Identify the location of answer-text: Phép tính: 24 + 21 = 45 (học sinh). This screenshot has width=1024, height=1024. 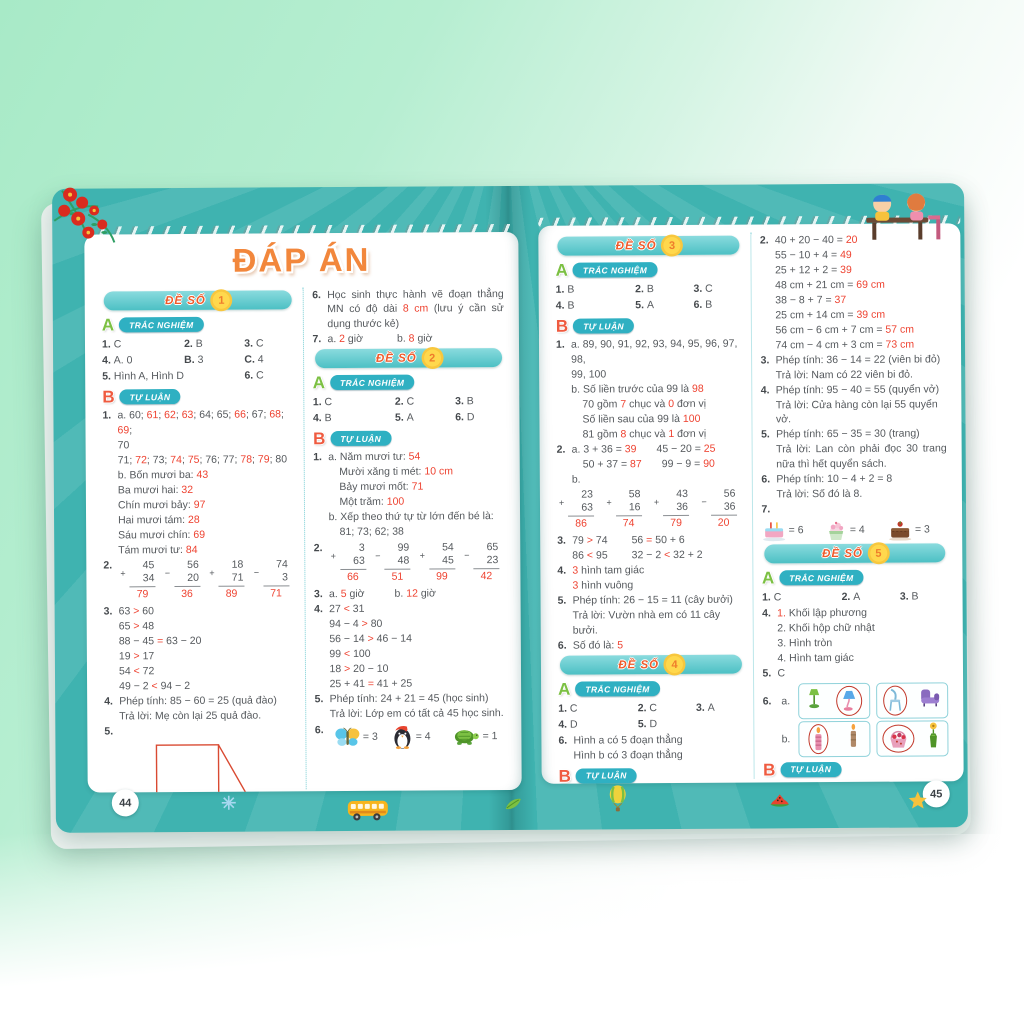
(418, 699).